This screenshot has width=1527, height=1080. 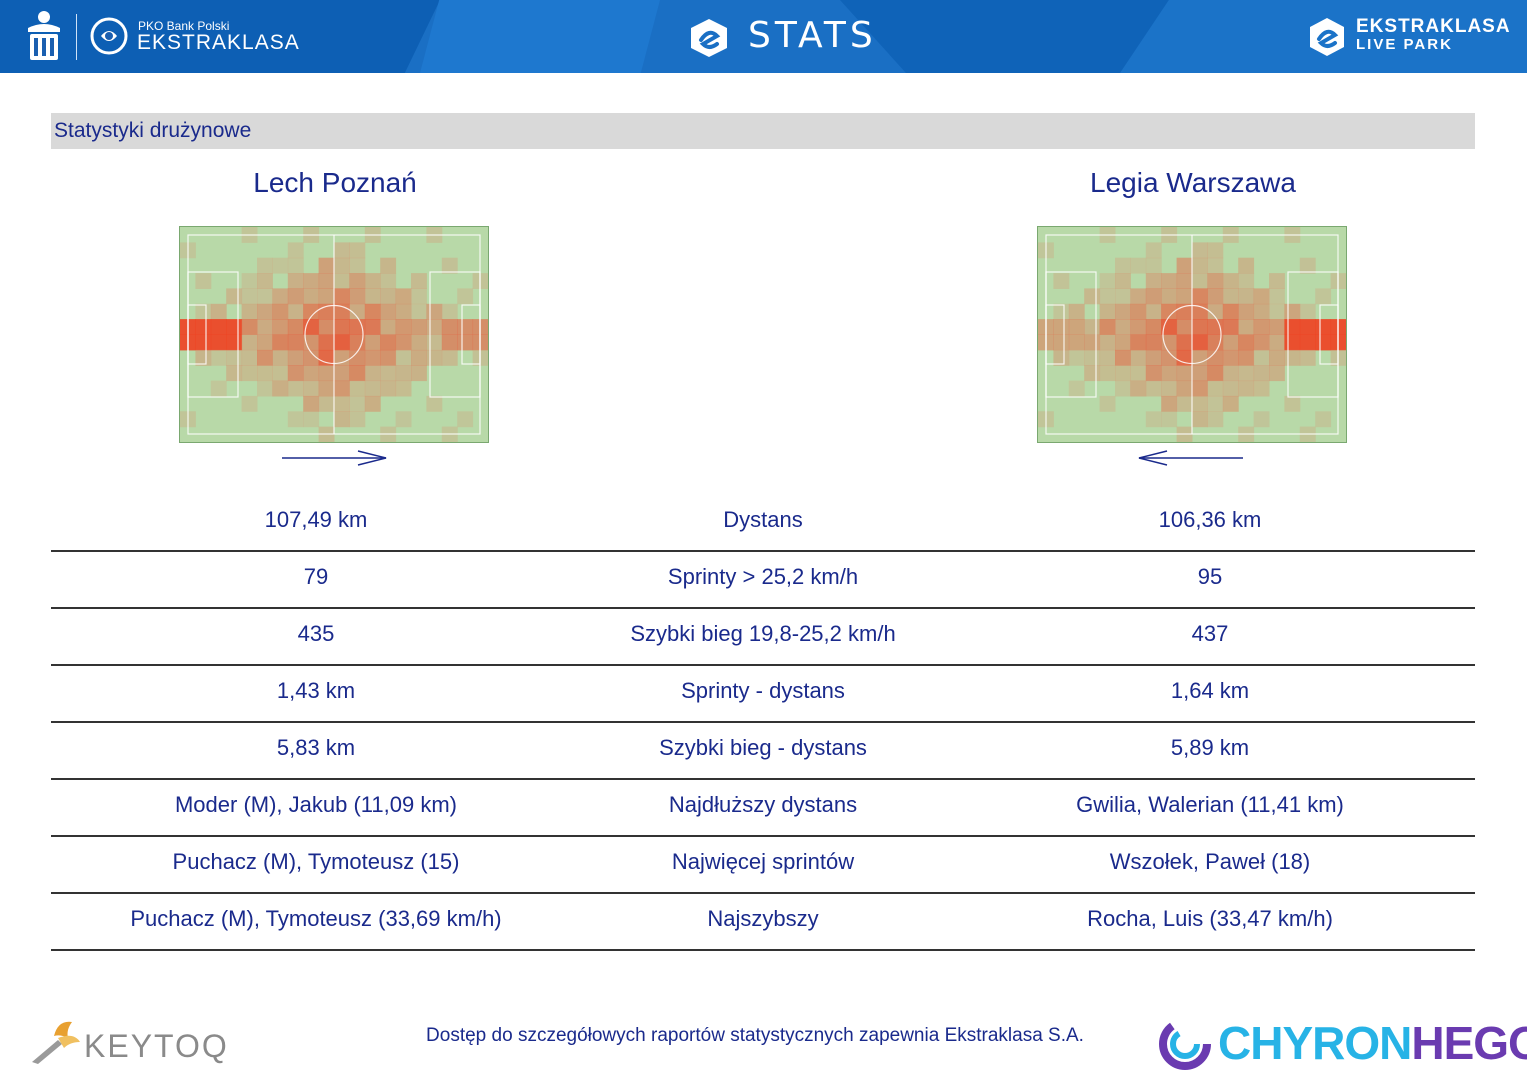 What do you see at coordinates (763, 804) in the screenshot?
I see `stat-label: Najdłuższy dystans` at bounding box center [763, 804].